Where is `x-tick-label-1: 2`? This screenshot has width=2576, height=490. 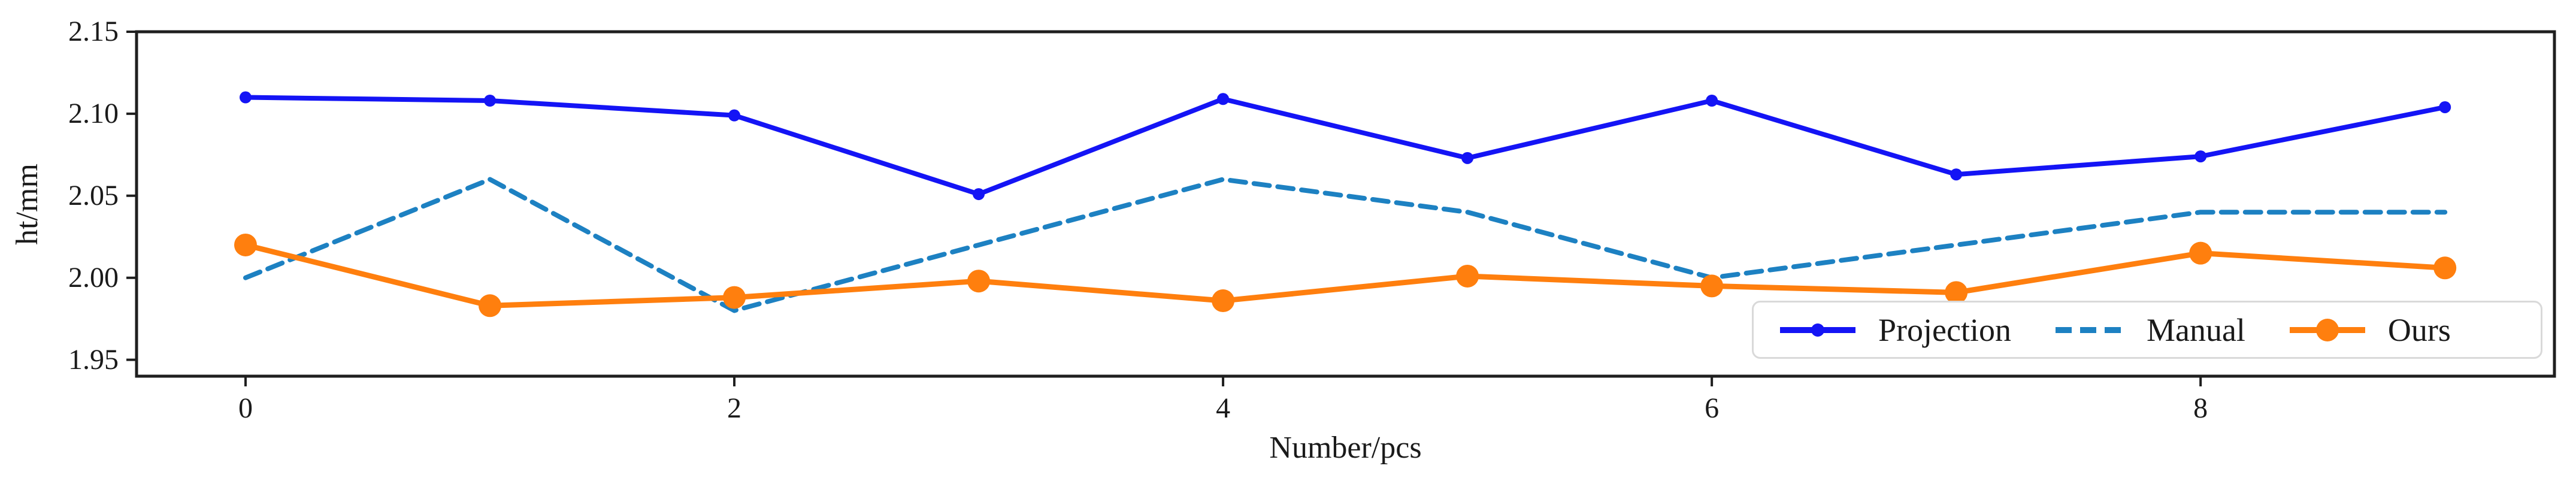 x-tick-label-1: 2 is located at coordinates (734, 408).